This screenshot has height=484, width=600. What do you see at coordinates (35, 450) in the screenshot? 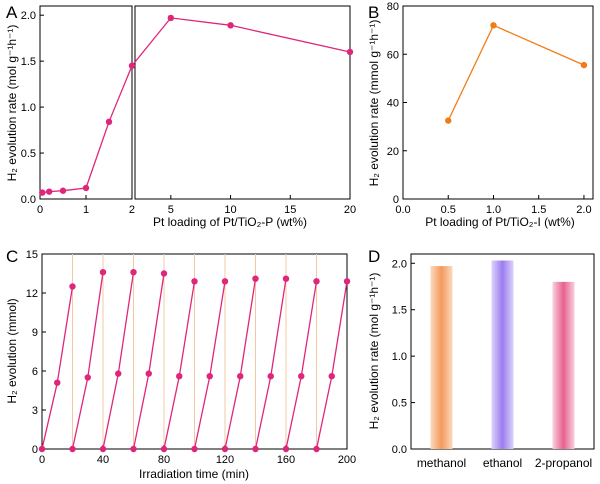
I see `panel-c-ytick-label: 0` at bounding box center [35, 450].